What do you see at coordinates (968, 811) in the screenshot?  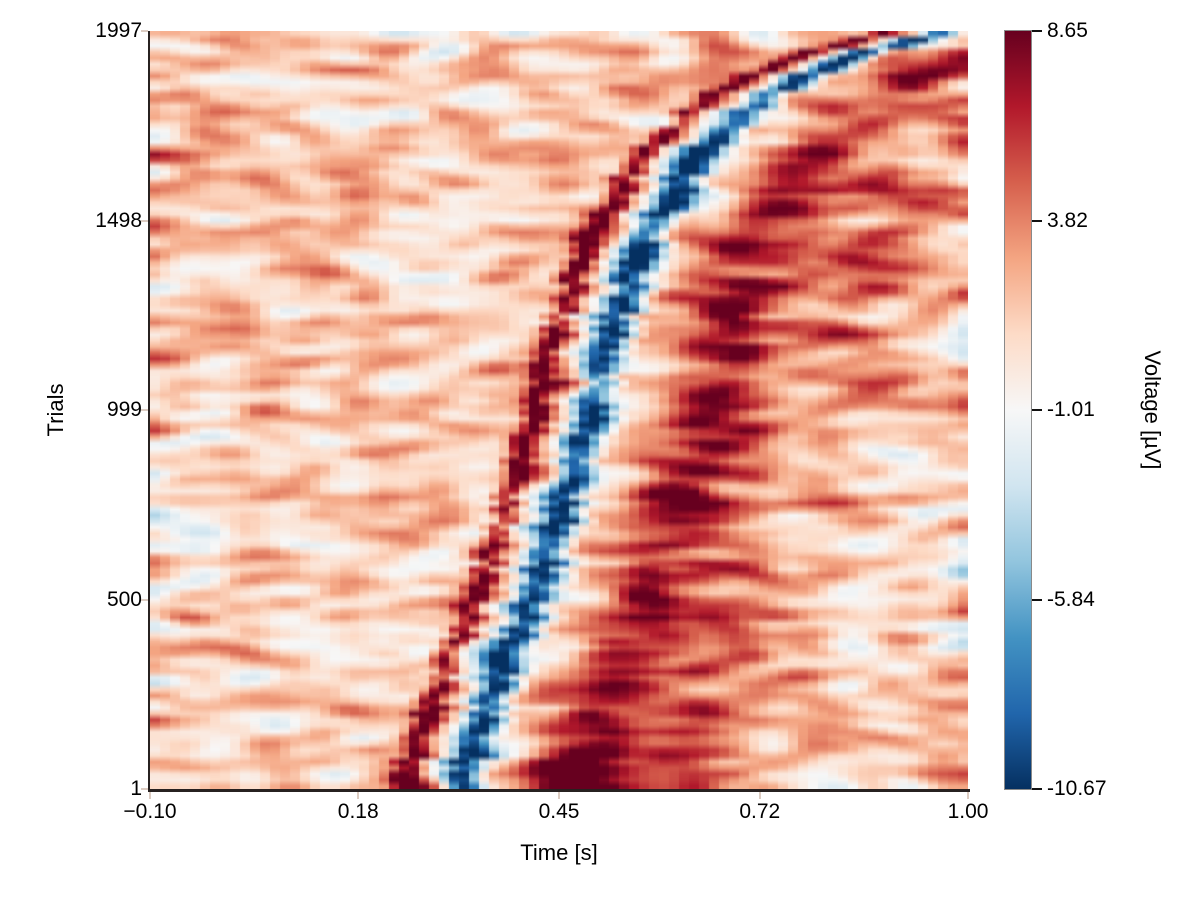 I see `x-tick-label: 1.00` at bounding box center [968, 811].